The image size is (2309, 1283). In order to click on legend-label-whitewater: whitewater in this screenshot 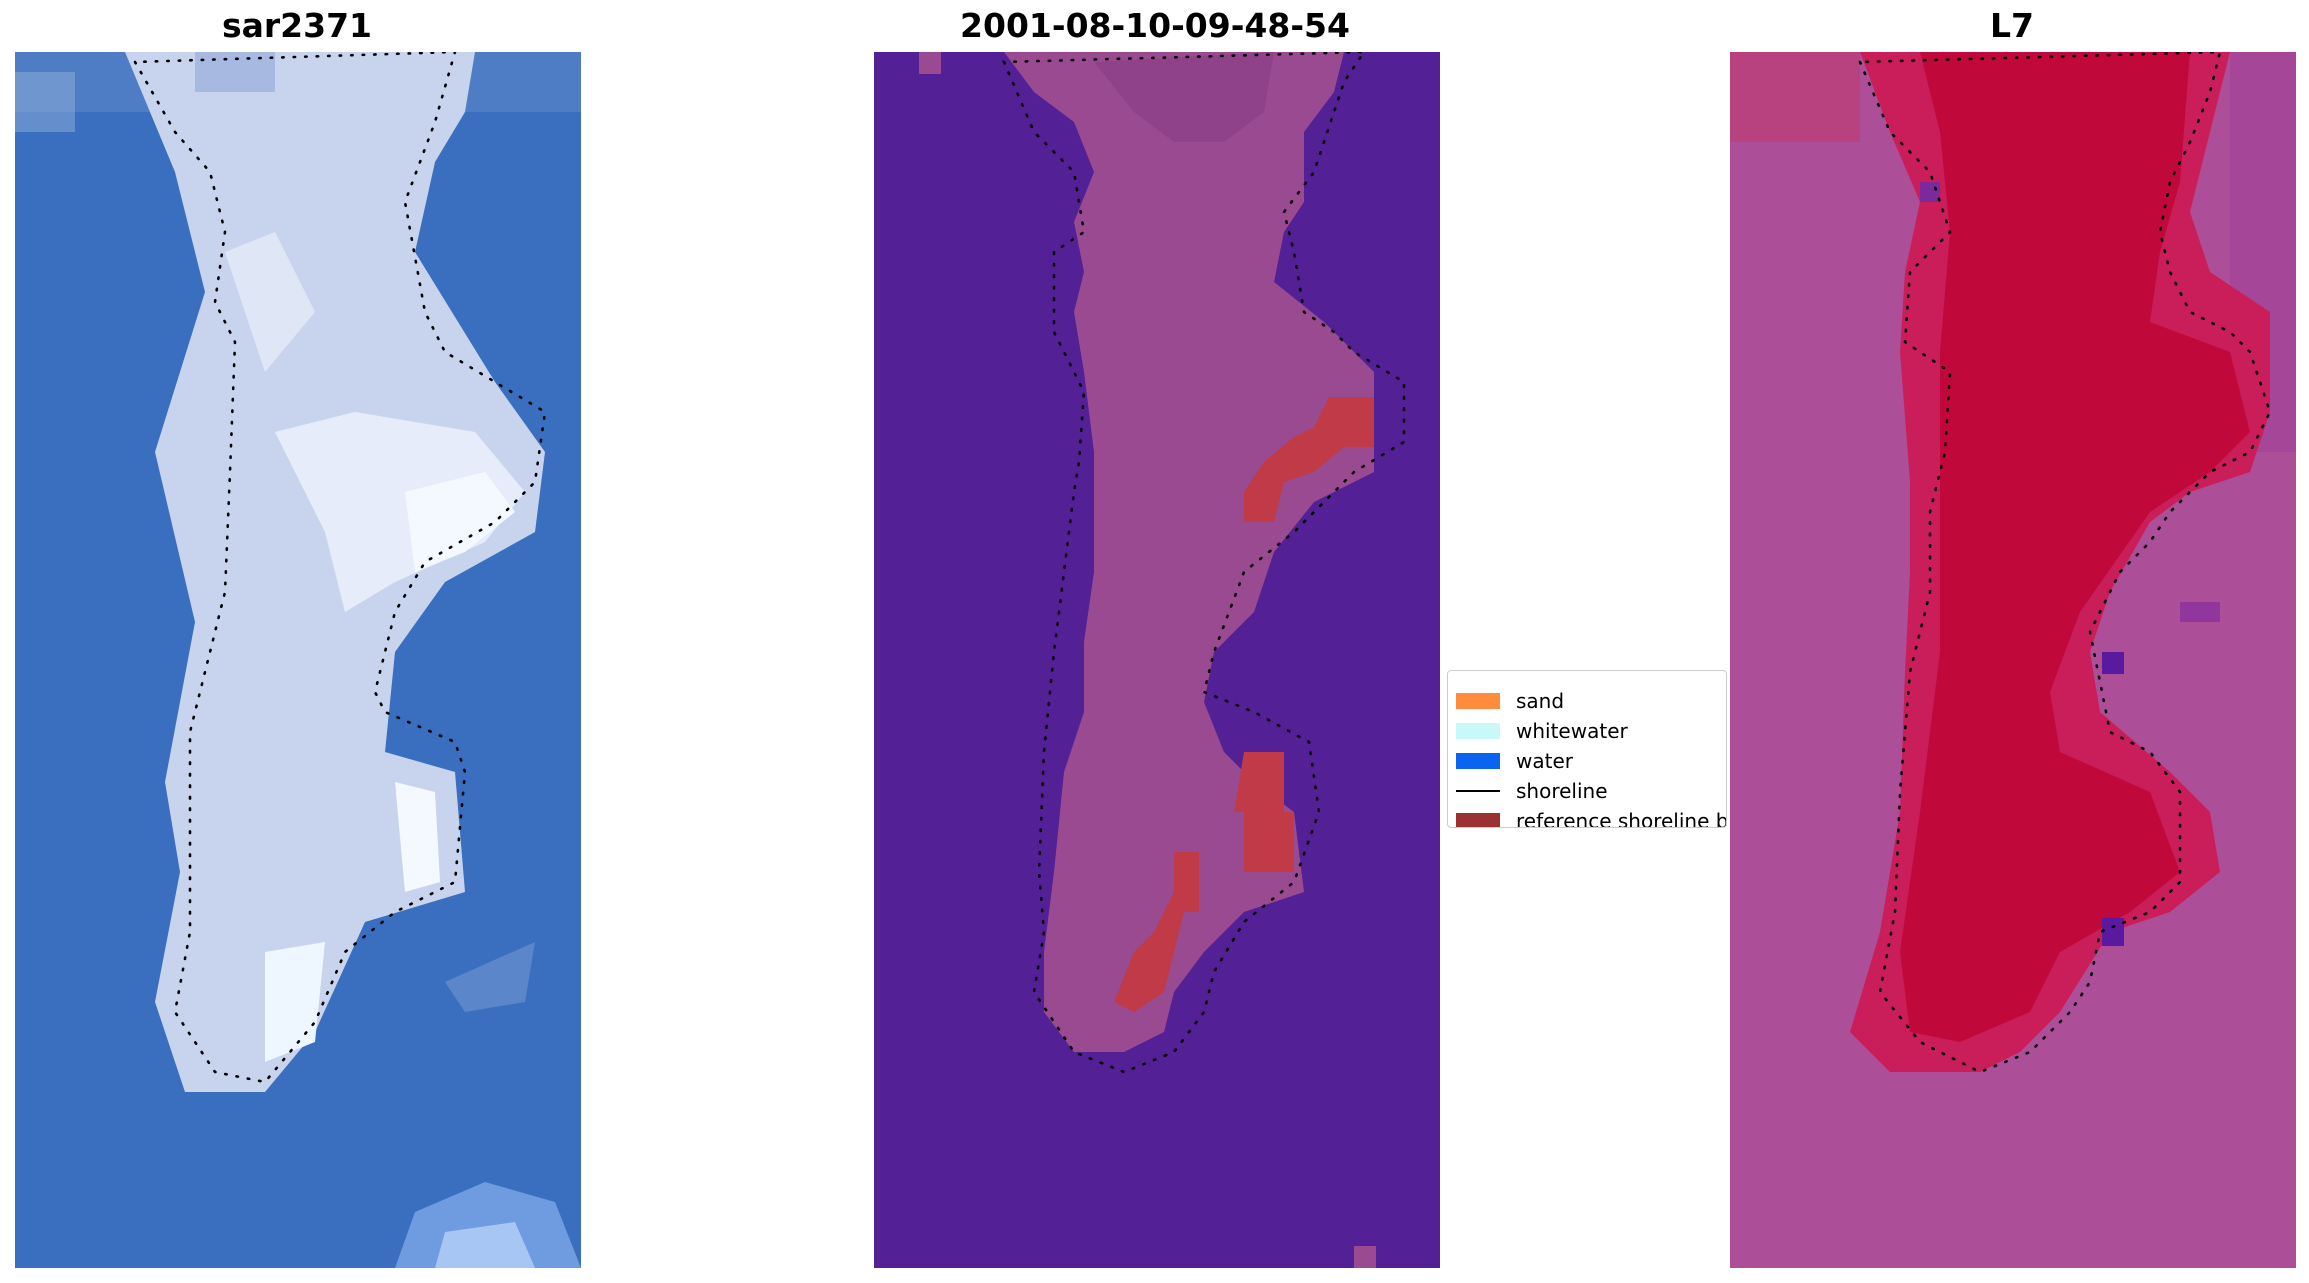, I will do `click(1572, 731)`.